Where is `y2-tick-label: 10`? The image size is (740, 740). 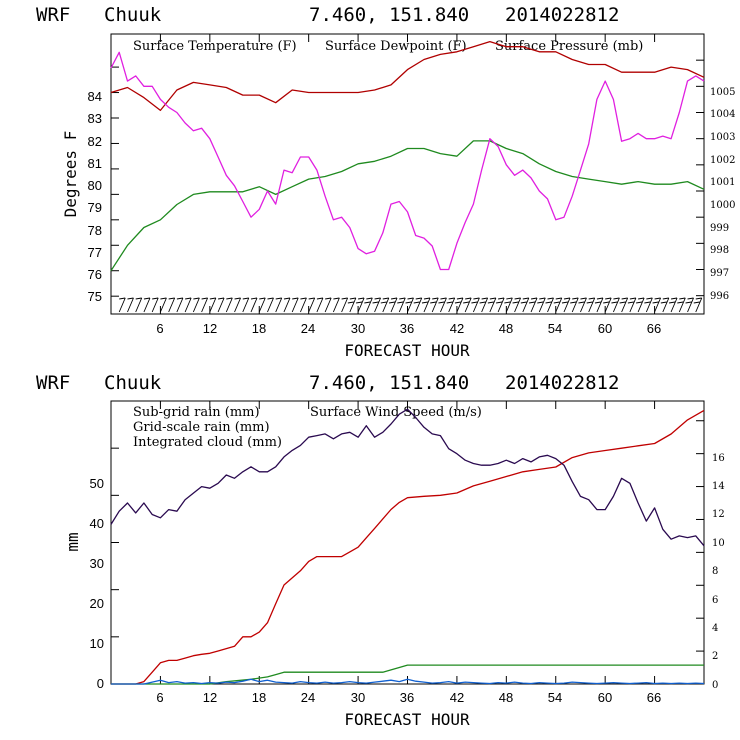
y2-tick-label: 10 is located at coordinates (718, 543).